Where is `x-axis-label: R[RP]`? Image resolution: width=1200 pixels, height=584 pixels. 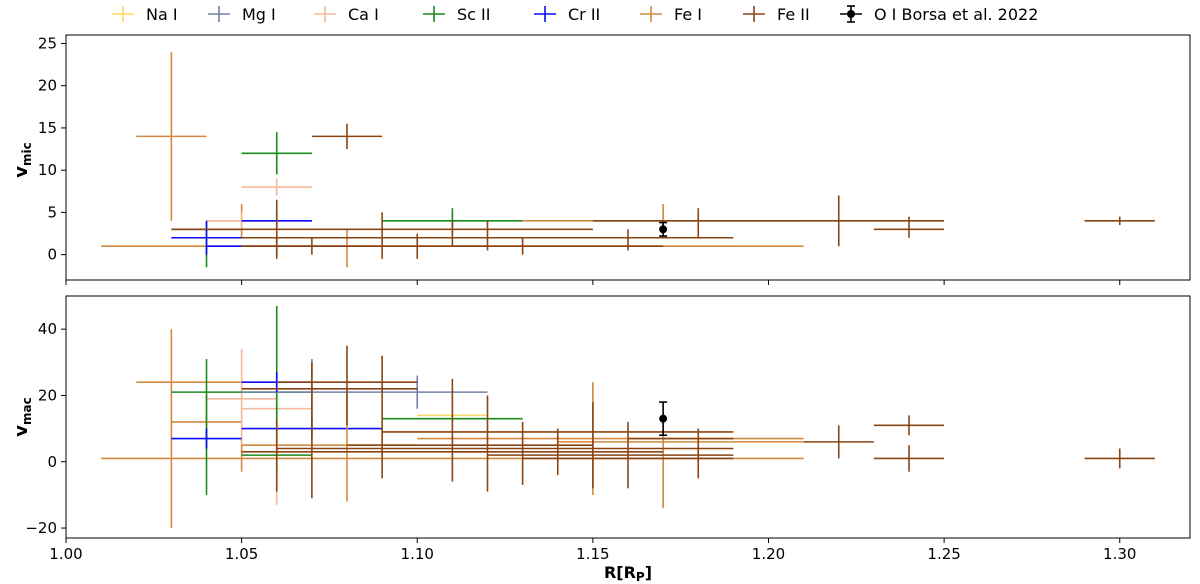 x-axis-label: R[RP] is located at coordinates (628, 573).